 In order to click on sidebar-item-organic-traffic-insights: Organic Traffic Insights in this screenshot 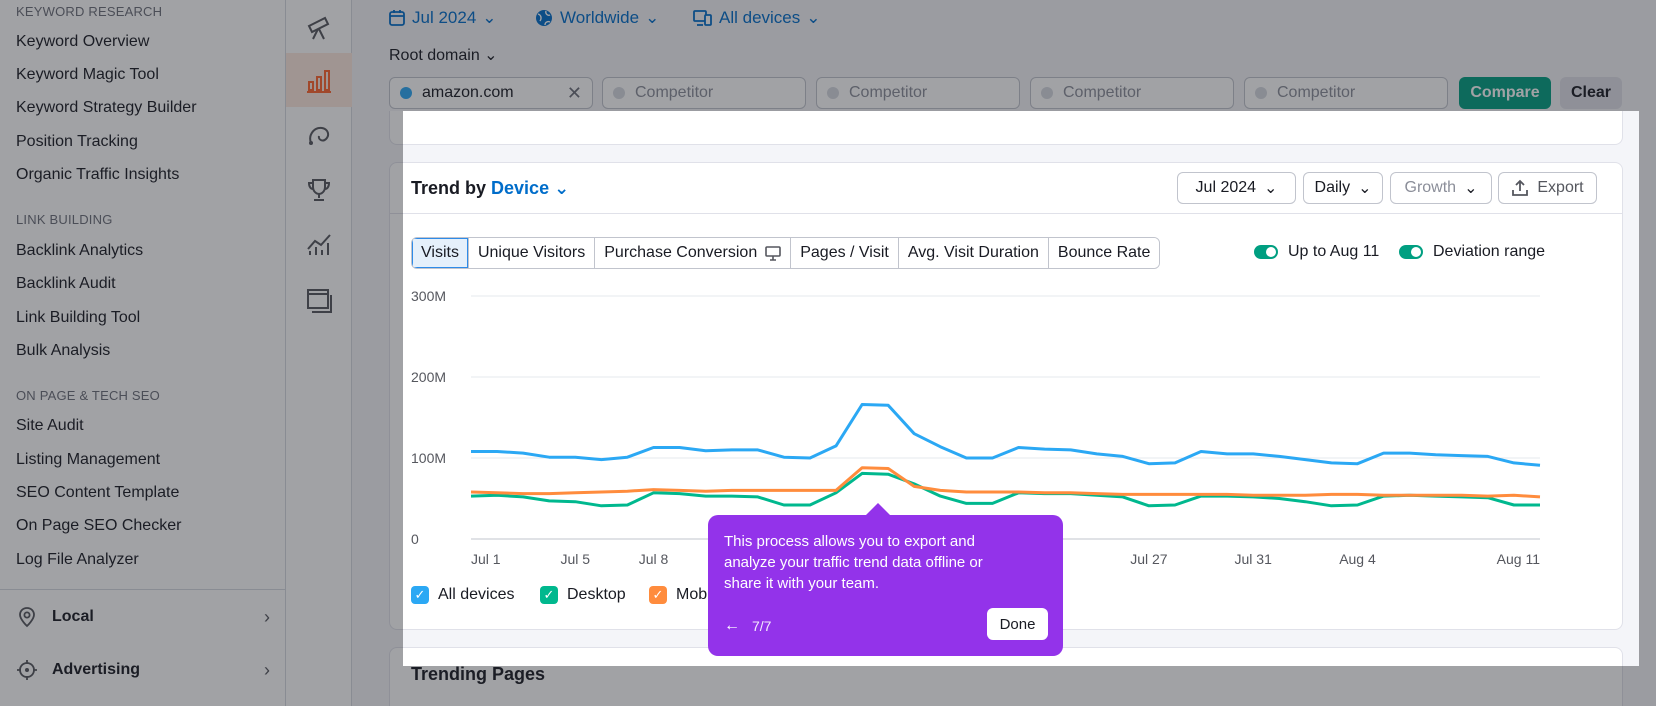, I will do `click(98, 174)`.